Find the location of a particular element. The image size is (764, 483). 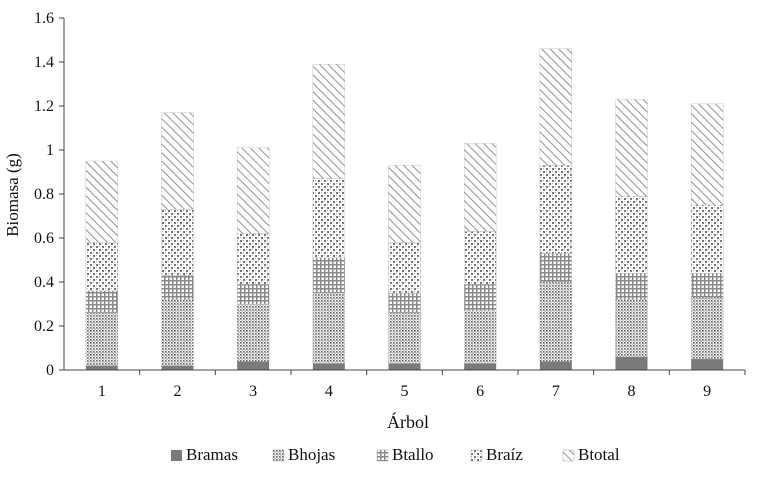

y-tick-label: 1.6 is located at coordinates (44, 18).